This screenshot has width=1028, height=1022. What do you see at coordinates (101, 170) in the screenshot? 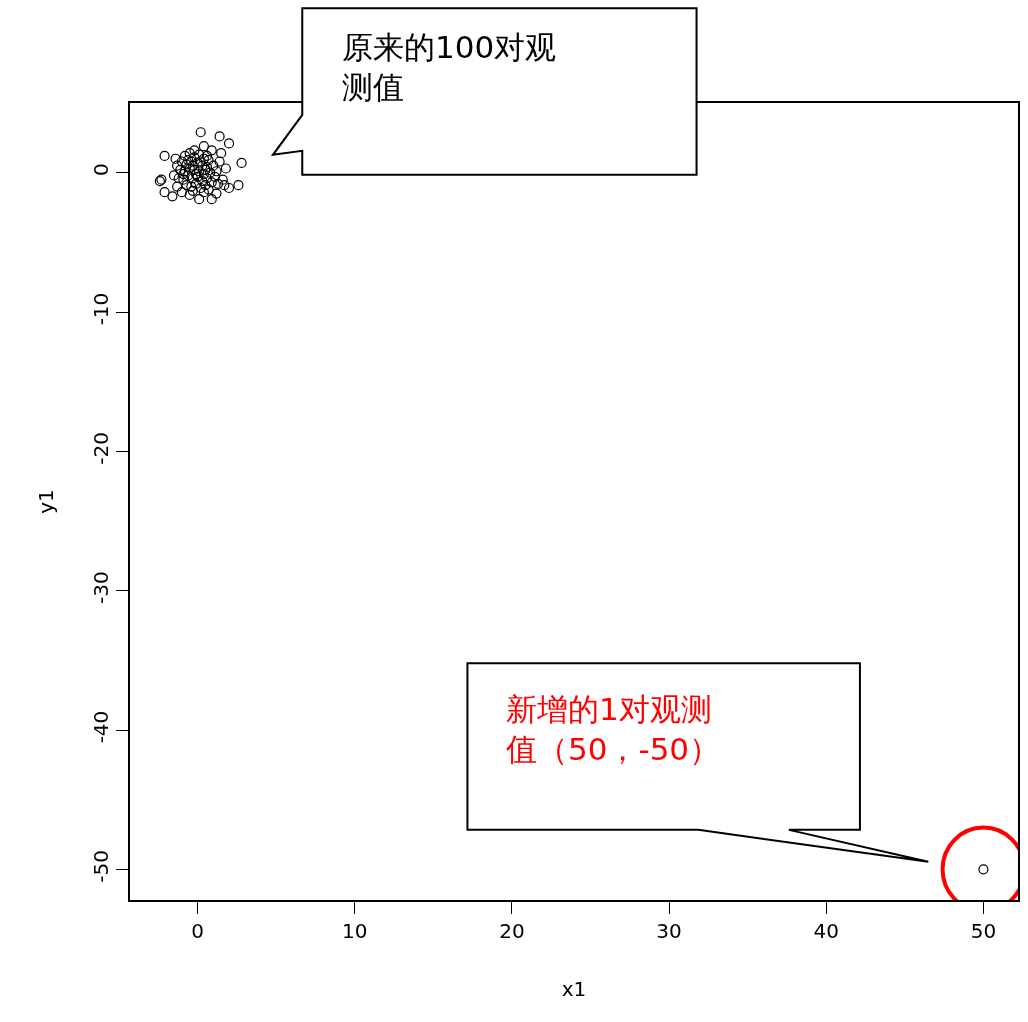
I see `y-tick-label: 0` at bounding box center [101, 170].